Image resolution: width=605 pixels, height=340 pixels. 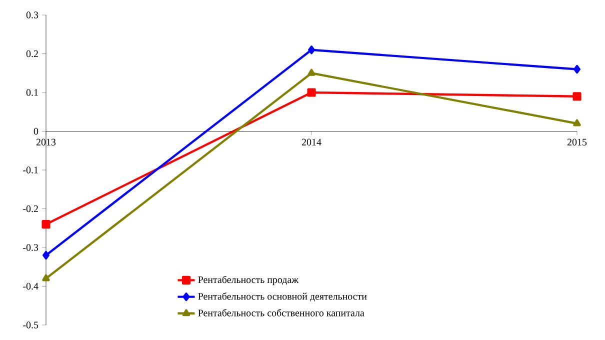 What do you see at coordinates (32, 92) in the screenshot?
I see `y-tick-label: 0.1` at bounding box center [32, 92].